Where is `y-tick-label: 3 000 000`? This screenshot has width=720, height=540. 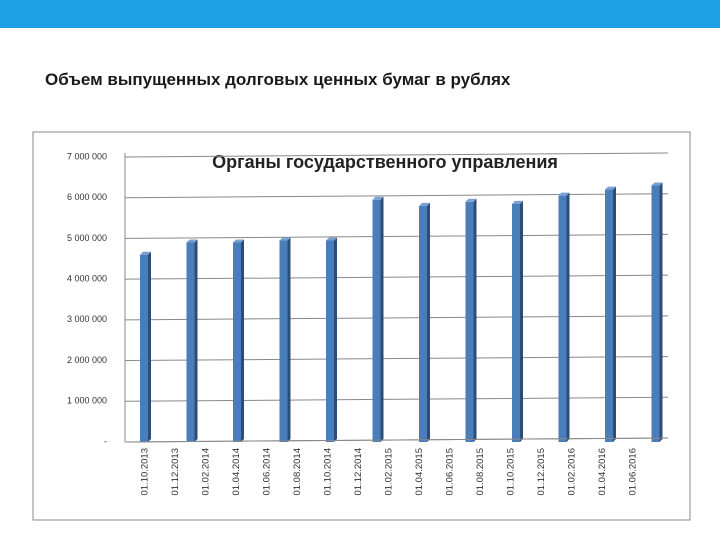
y-tick-label: 3 000 000 is located at coordinates (87, 319).